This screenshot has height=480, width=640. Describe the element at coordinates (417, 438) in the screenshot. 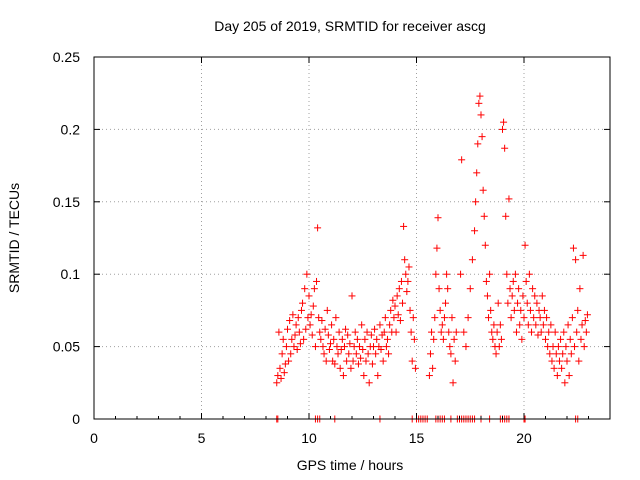

I see `x-tick-label: 15` at that location.